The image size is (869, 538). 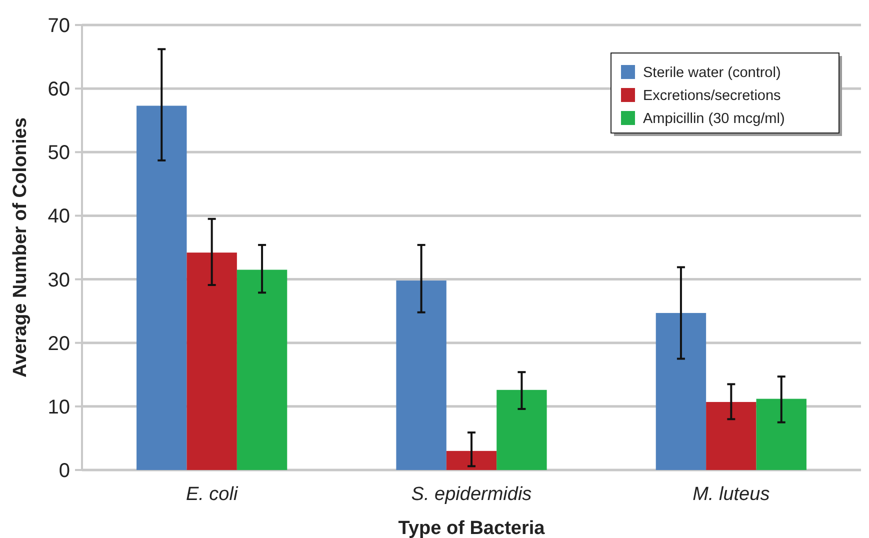 What do you see at coordinates (212, 494) in the screenshot?
I see `x-tick-label: E. coli` at bounding box center [212, 494].